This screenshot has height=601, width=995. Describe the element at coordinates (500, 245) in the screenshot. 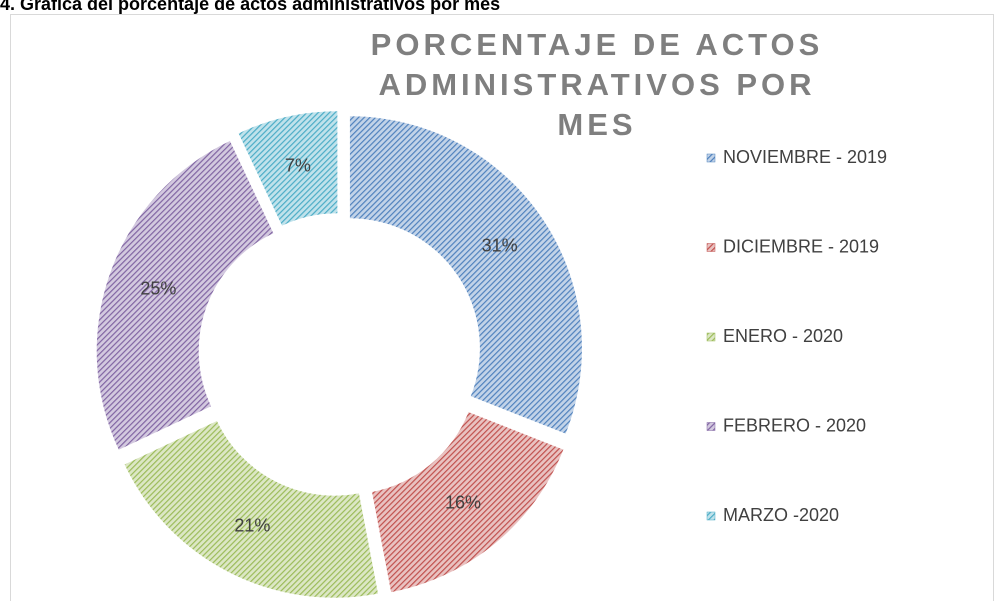

I see `data-label: 31%` at that location.